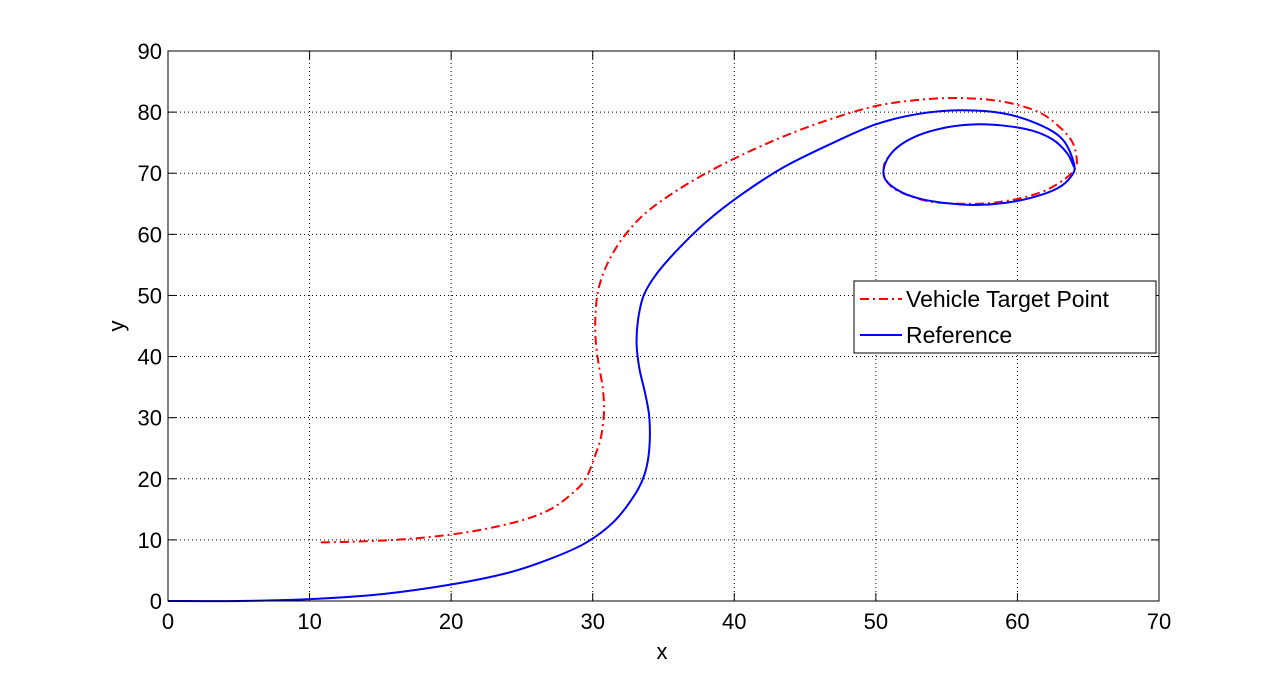 The width and height of the screenshot is (1281, 675). What do you see at coordinates (150, 173) in the screenshot?
I see `y-tick-label: 70` at bounding box center [150, 173].